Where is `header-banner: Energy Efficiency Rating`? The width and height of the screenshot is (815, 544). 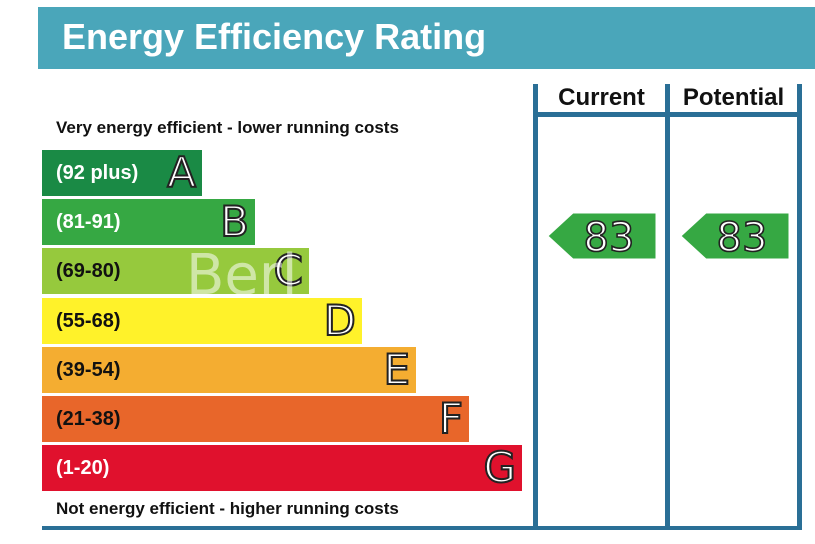
header-banner: Energy Efficiency Rating is located at coordinates (426, 38).